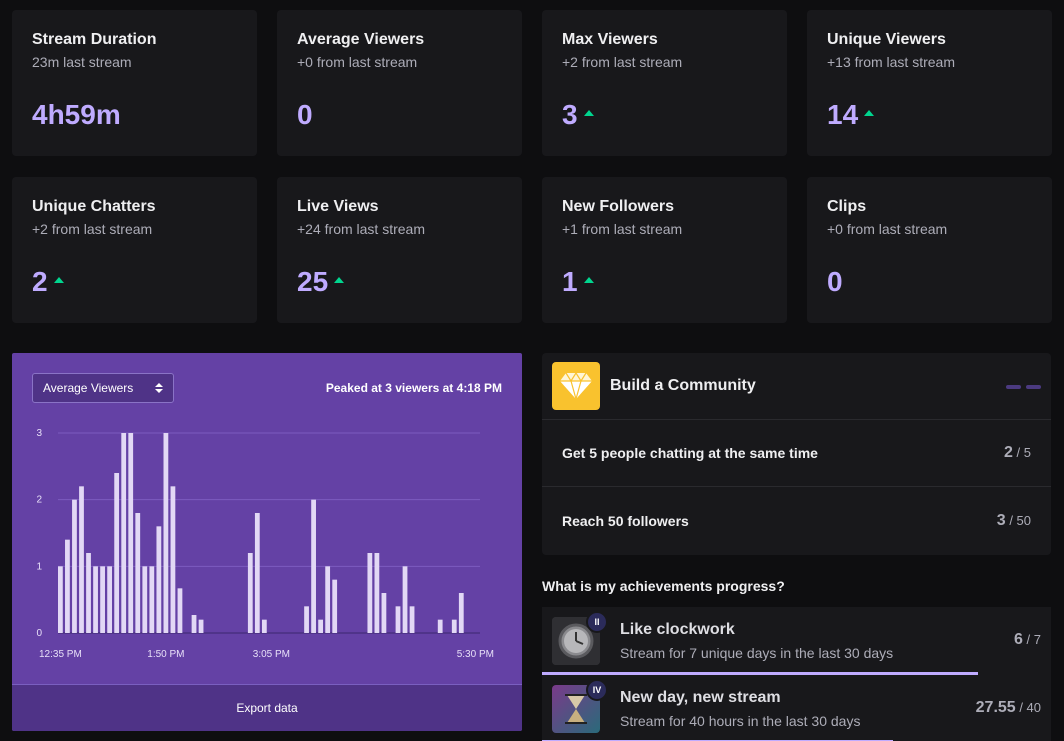 This screenshot has width=1064, height=741. I want to click on stat-value: 2, so click(48, 282).